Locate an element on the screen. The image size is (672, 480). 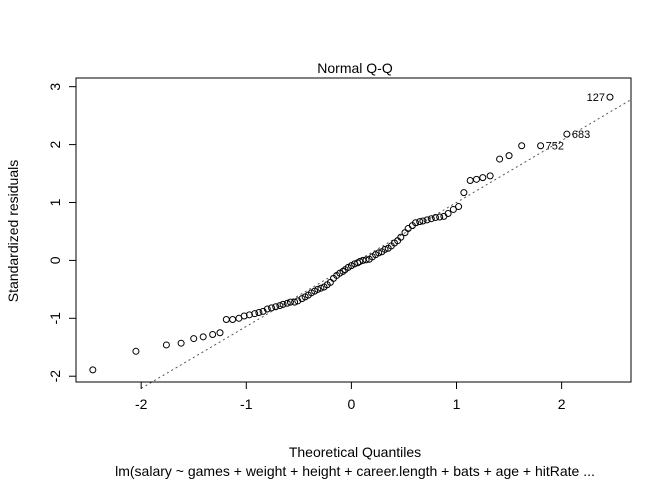
x-tick-label: -1 is located at coordinates (246, 404).